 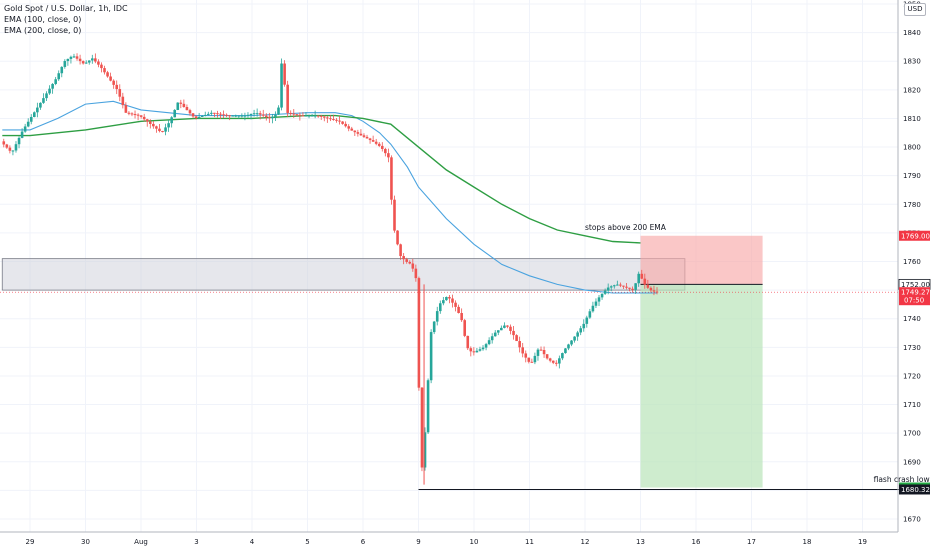 What do you see at coordinates (141, 542) in the screenshot?
I see `x-tick-label: Aug` at bounding box center [141, 542].